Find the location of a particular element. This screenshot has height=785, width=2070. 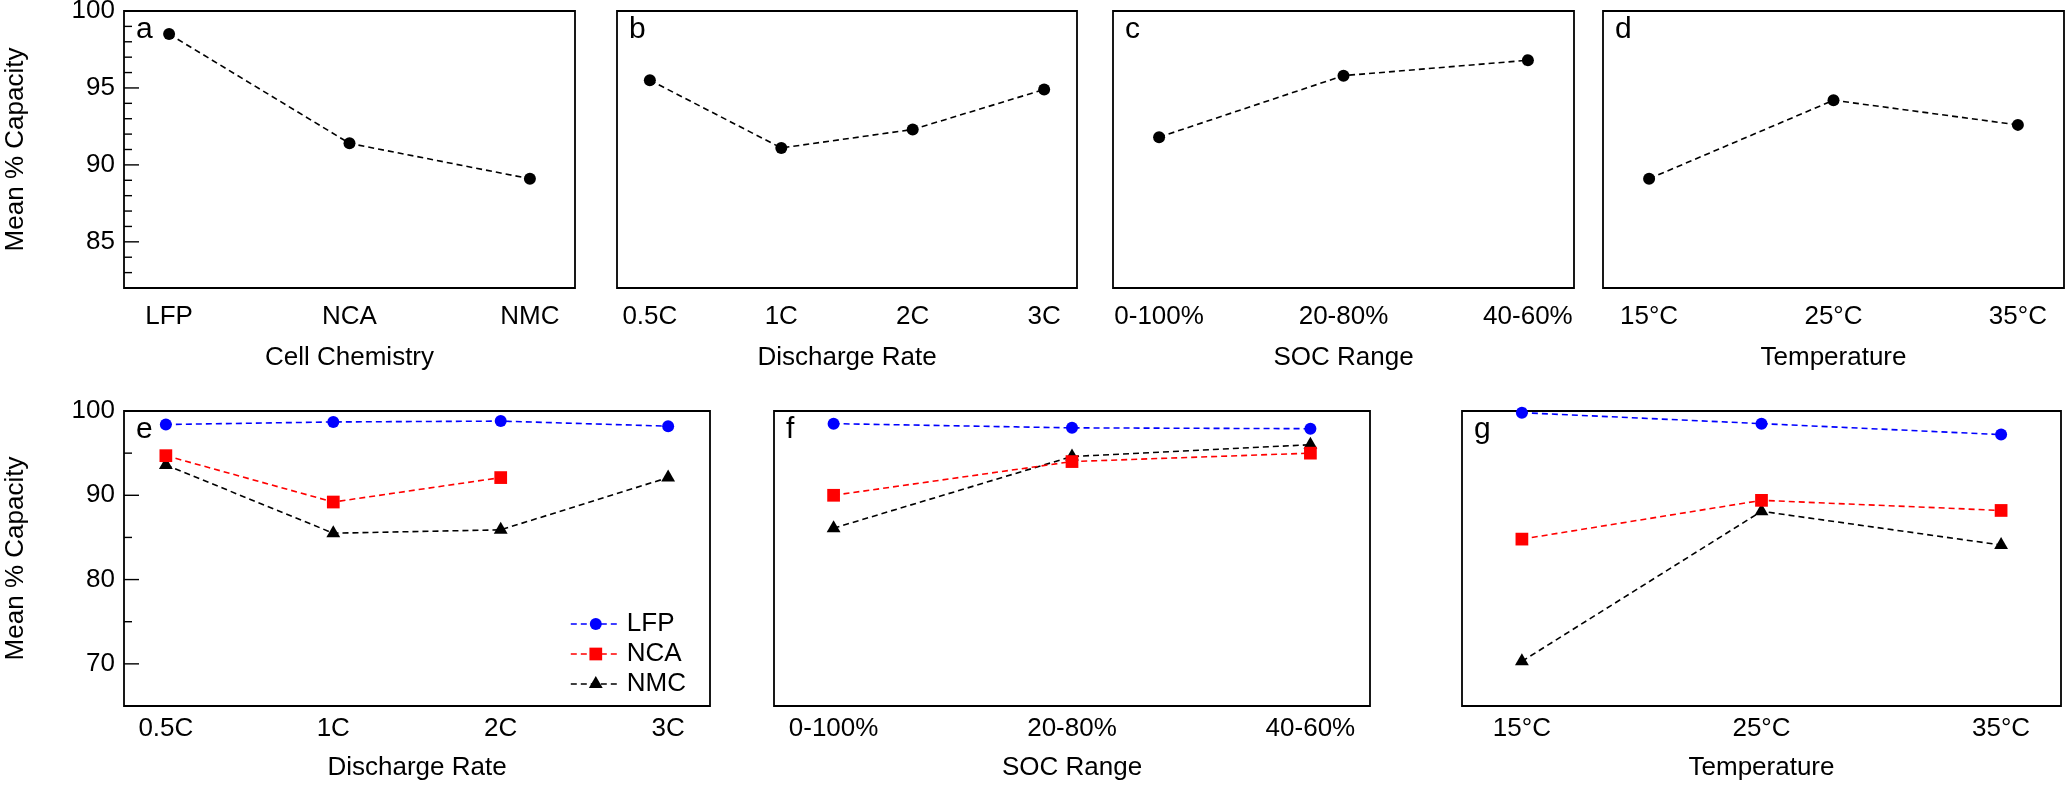

annotation: d is located at coordinates (1623, 28).